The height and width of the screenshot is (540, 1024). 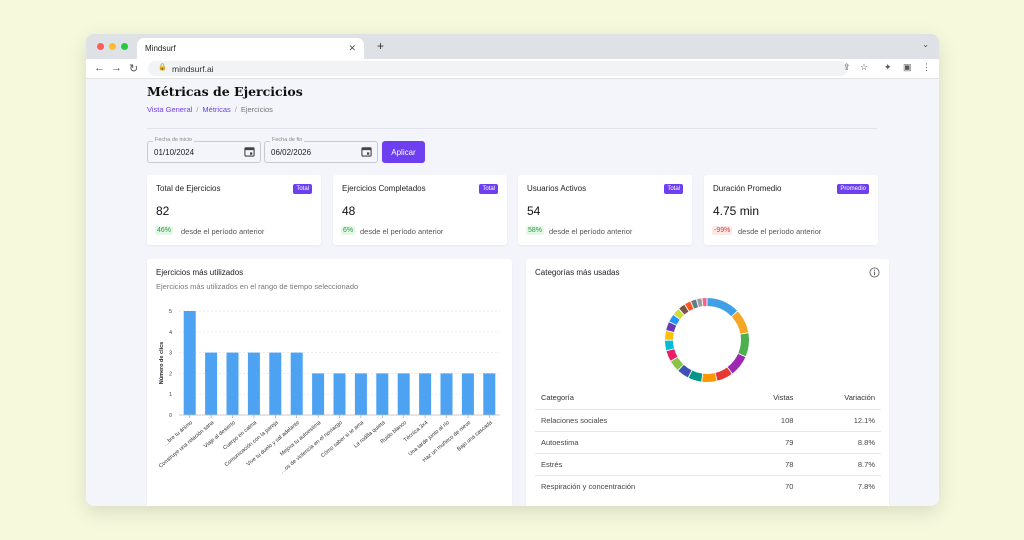 What do you see at coordinates (134, 69) in the screenshot?
I see `reload-icon: ↻` at bounding box center [134, 69].